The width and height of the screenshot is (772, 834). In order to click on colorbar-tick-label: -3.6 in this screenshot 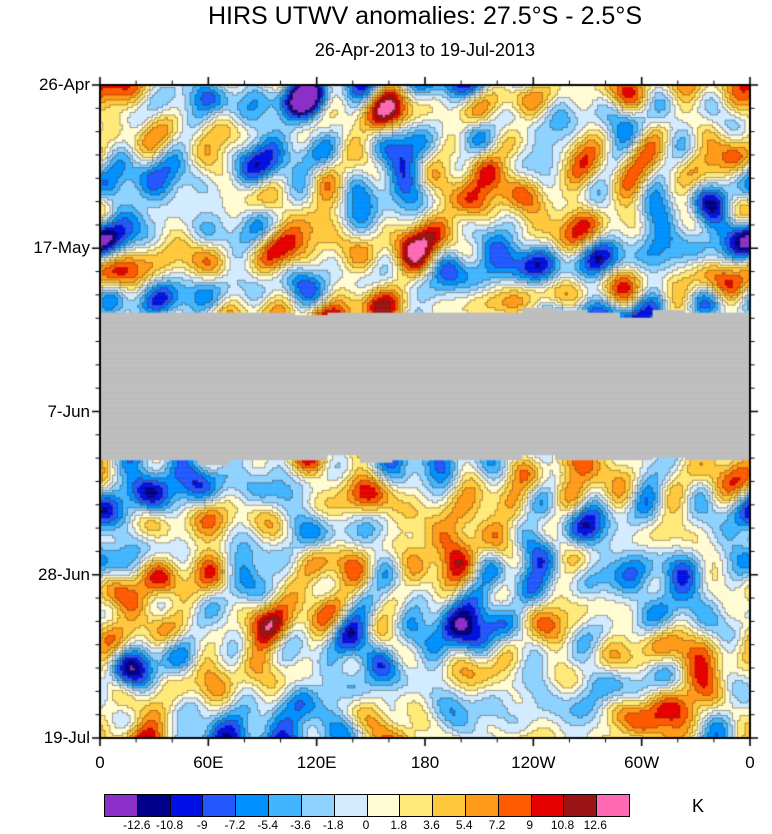, I will do `click(300, 825)`.